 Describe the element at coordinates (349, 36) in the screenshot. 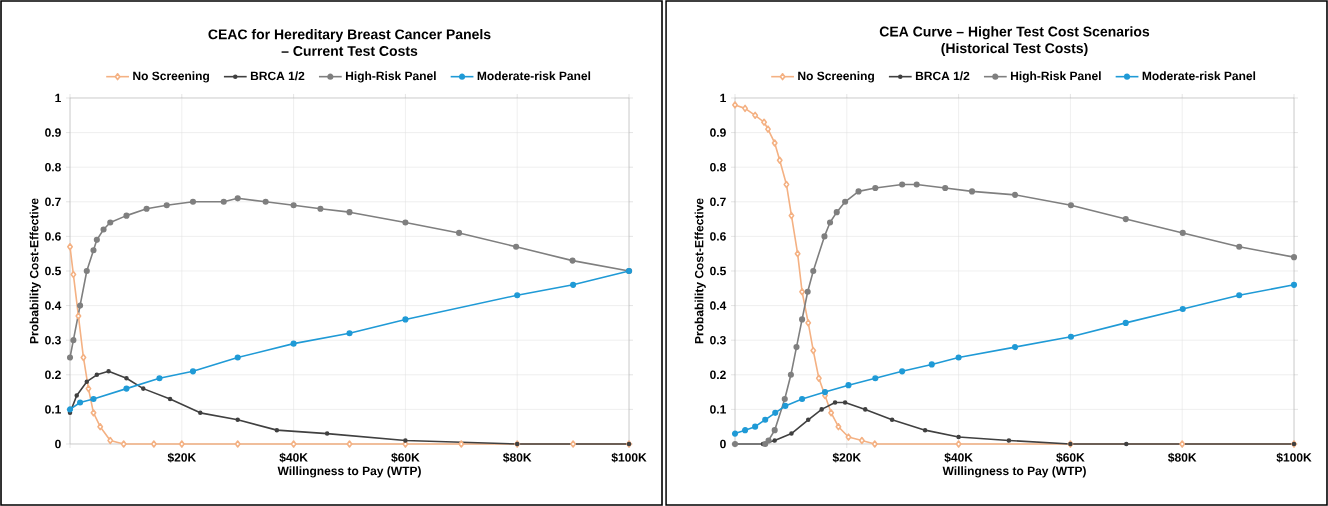

I see `chart-title: CEAC for Hereditary Breast Cancer Panels` at that location.